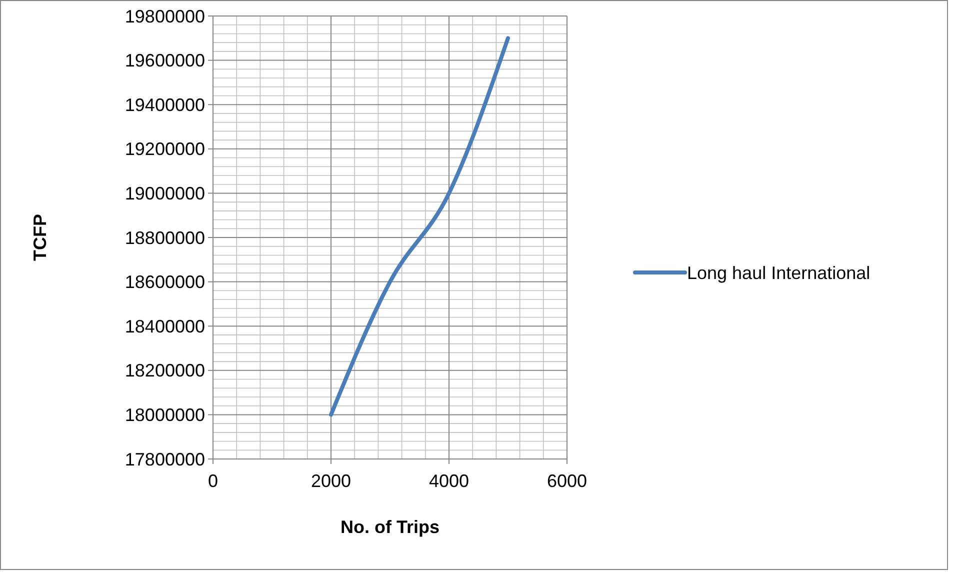  What do you see at coordinates (390, 527) in the screenshot?
I see `x-axis-title: No. of Trips` at bounding box center [390, 527].